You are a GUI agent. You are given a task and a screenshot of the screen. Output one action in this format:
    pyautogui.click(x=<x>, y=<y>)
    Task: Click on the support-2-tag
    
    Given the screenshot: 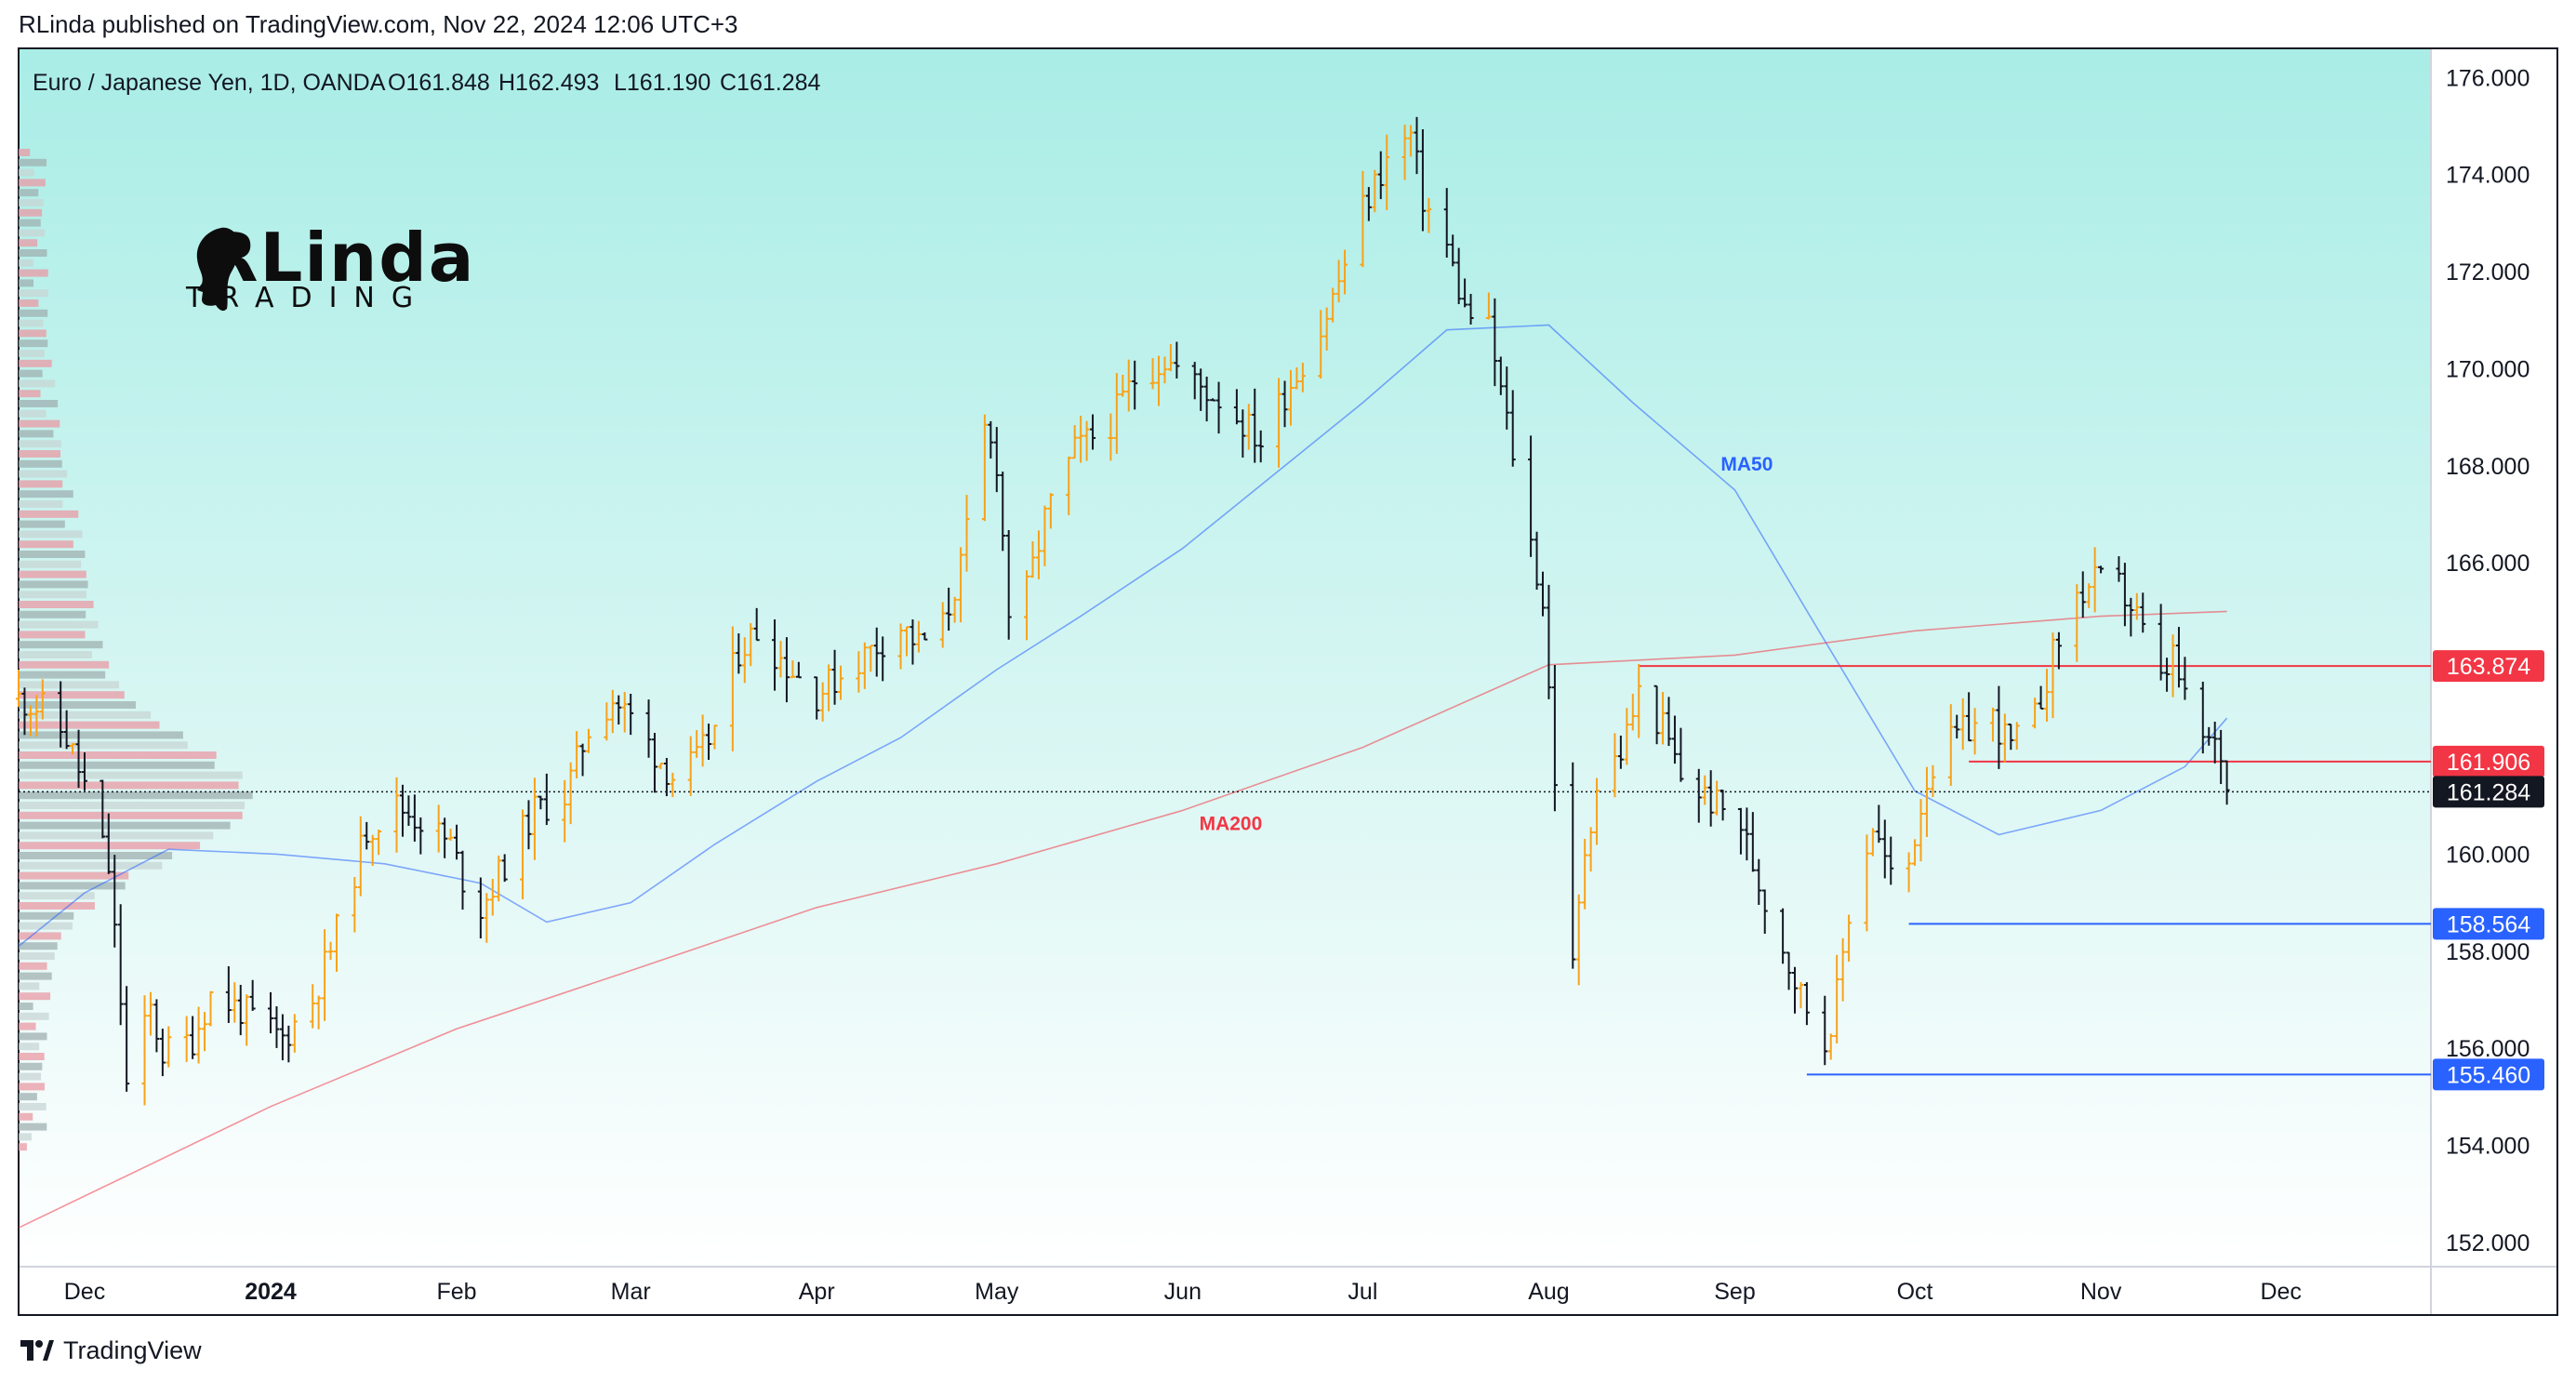 What is the action you would take?
    pyautogui.click(x=2488, y=1075)
    